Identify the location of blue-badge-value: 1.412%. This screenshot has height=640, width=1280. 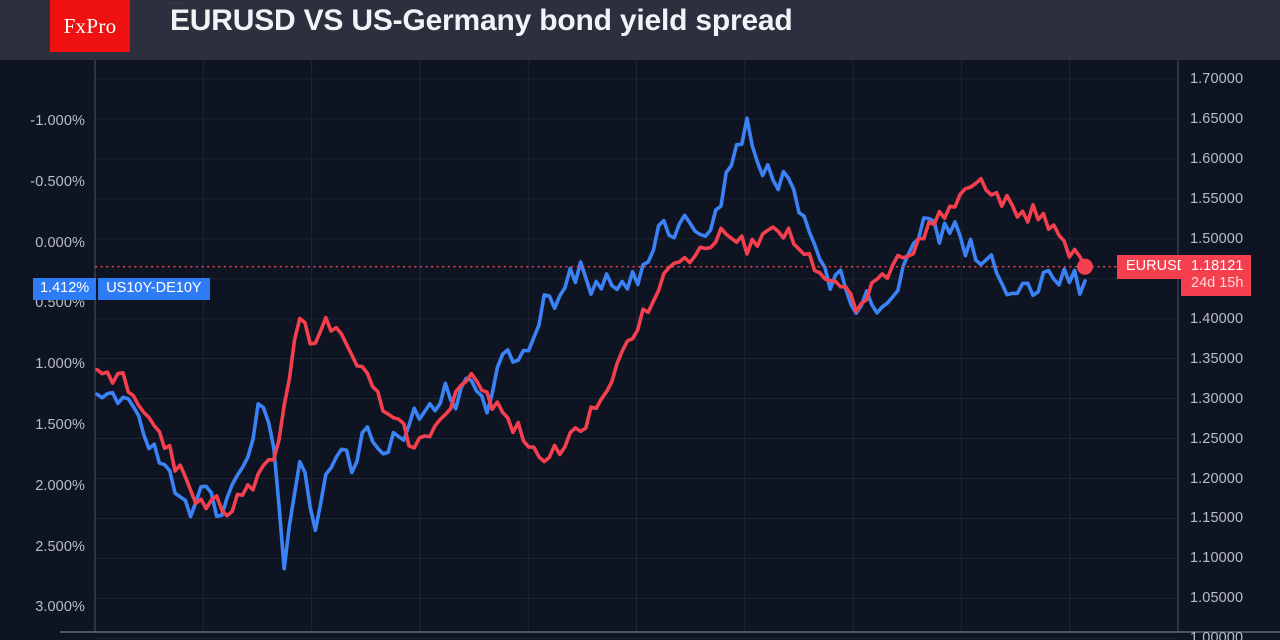
(65, 288).